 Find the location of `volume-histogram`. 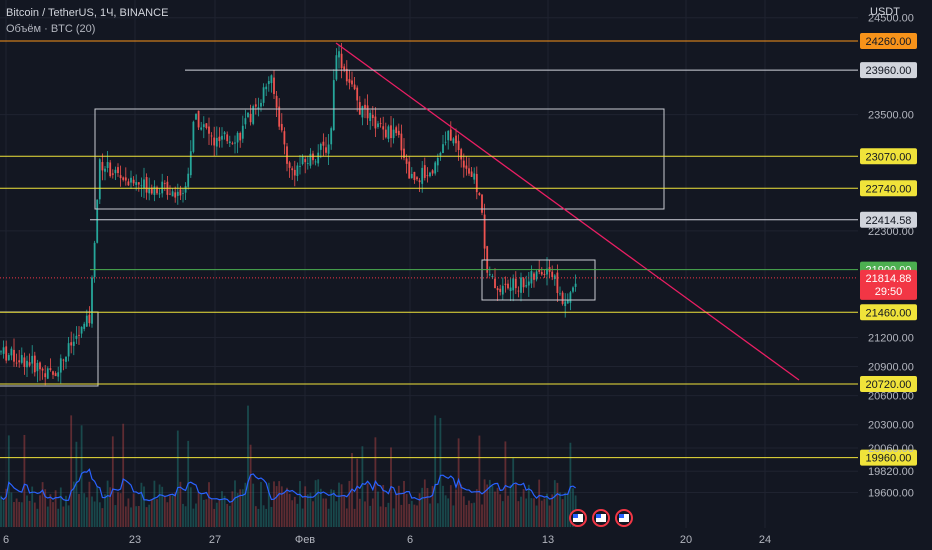

volume-histogram is located at coordinates (288, 466).